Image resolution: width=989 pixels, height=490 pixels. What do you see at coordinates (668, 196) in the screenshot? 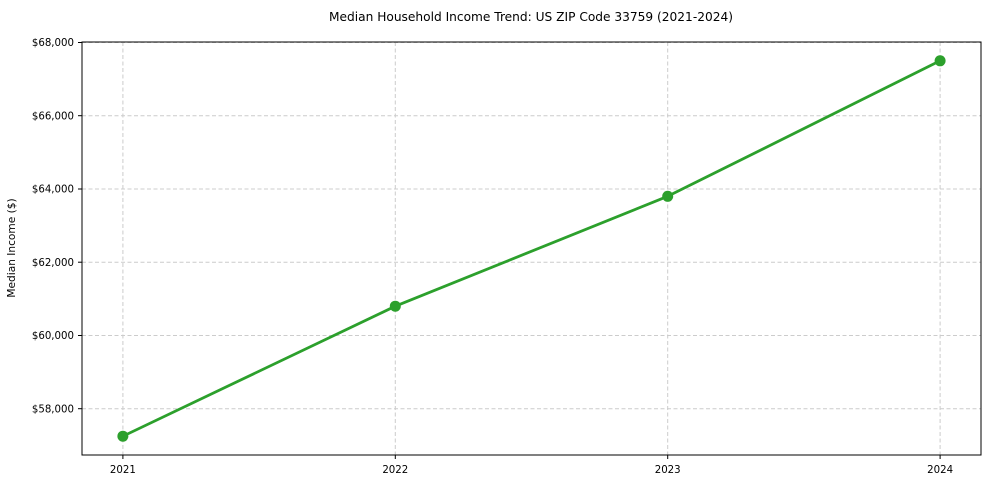
I see `data-point-2023` at bounding box center [668, 196].